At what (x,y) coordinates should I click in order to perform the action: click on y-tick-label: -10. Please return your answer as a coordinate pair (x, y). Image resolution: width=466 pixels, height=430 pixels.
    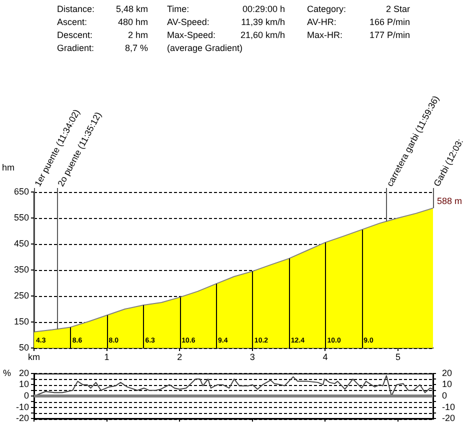
    Looking at the image, I should click on (22, 407).